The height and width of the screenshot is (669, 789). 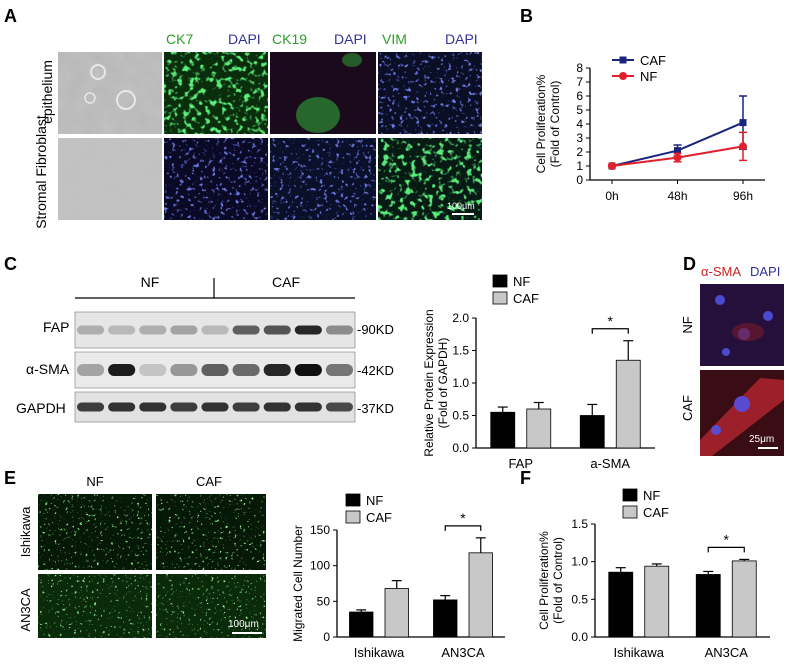 I want to click on channel-label-dapi-3: DAPI, so click(x=461, y=39).